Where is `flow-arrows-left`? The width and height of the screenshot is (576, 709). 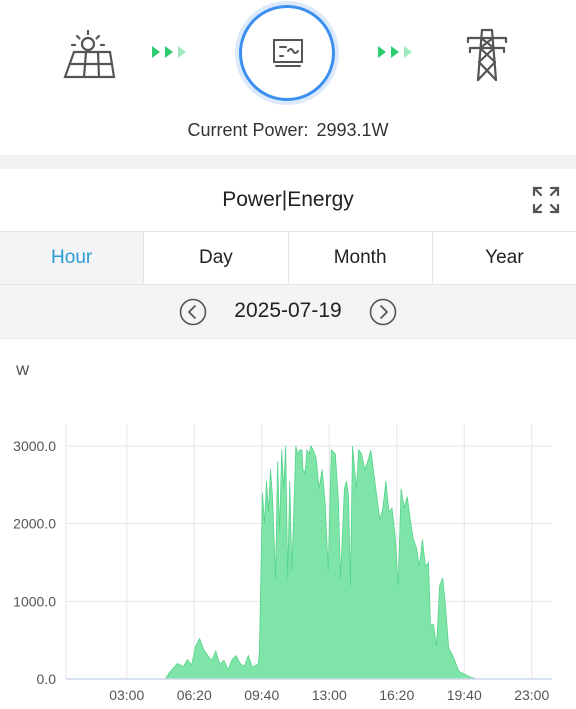
flow-arrows-left is located at coordinates (170, 53).